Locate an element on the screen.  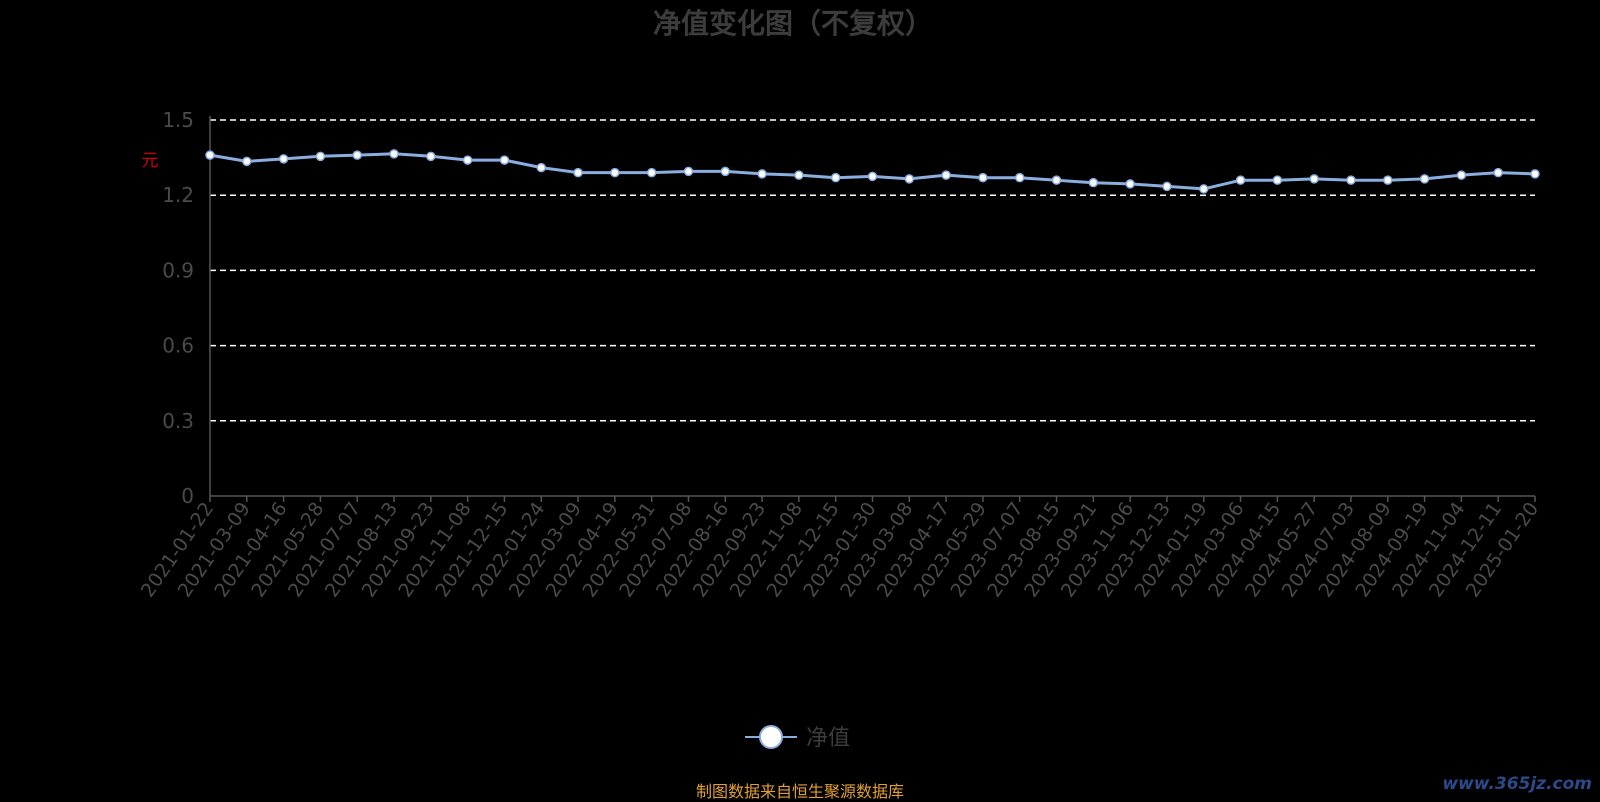
y-tick-label: 1.2 is located at coordinates (178, 195).